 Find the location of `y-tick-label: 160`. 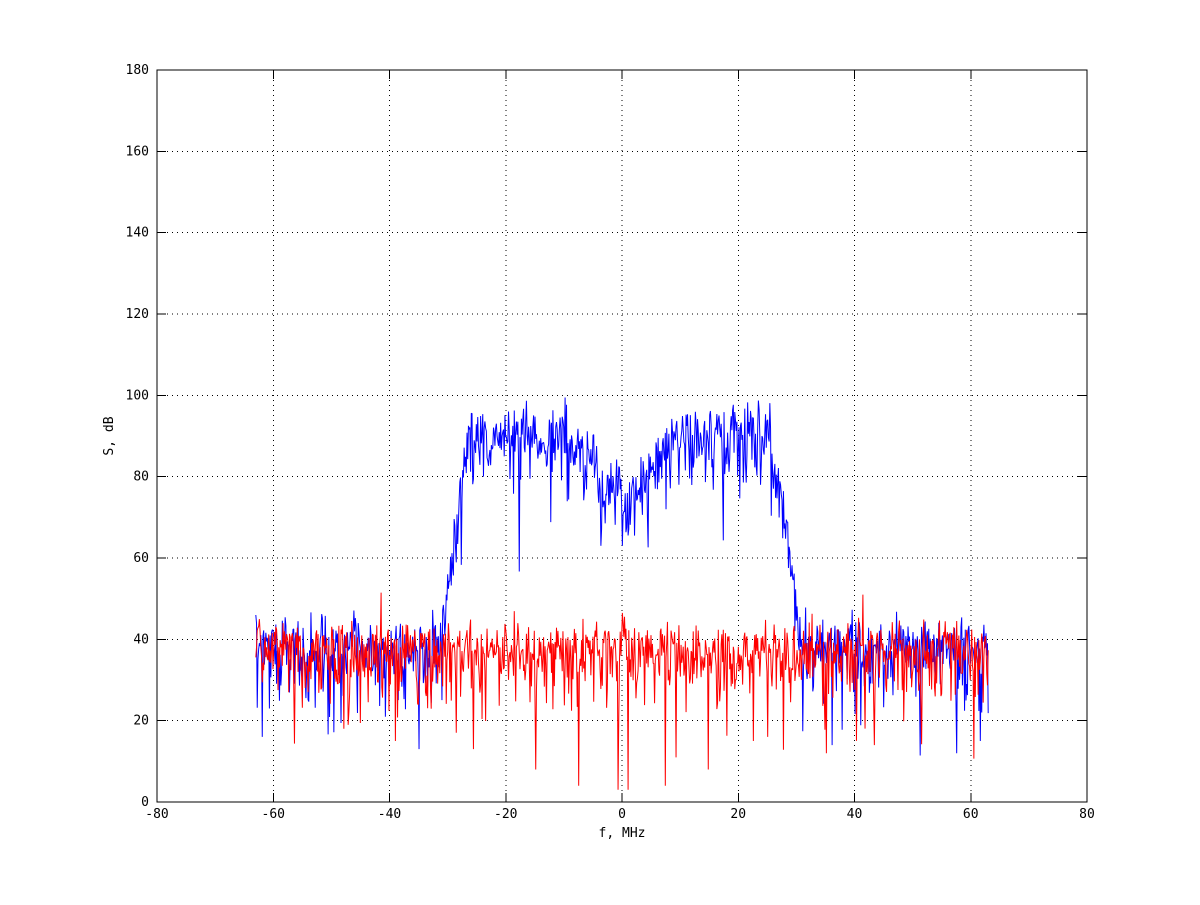

y-tick-label: 160 is located at coordinates (137, 151).